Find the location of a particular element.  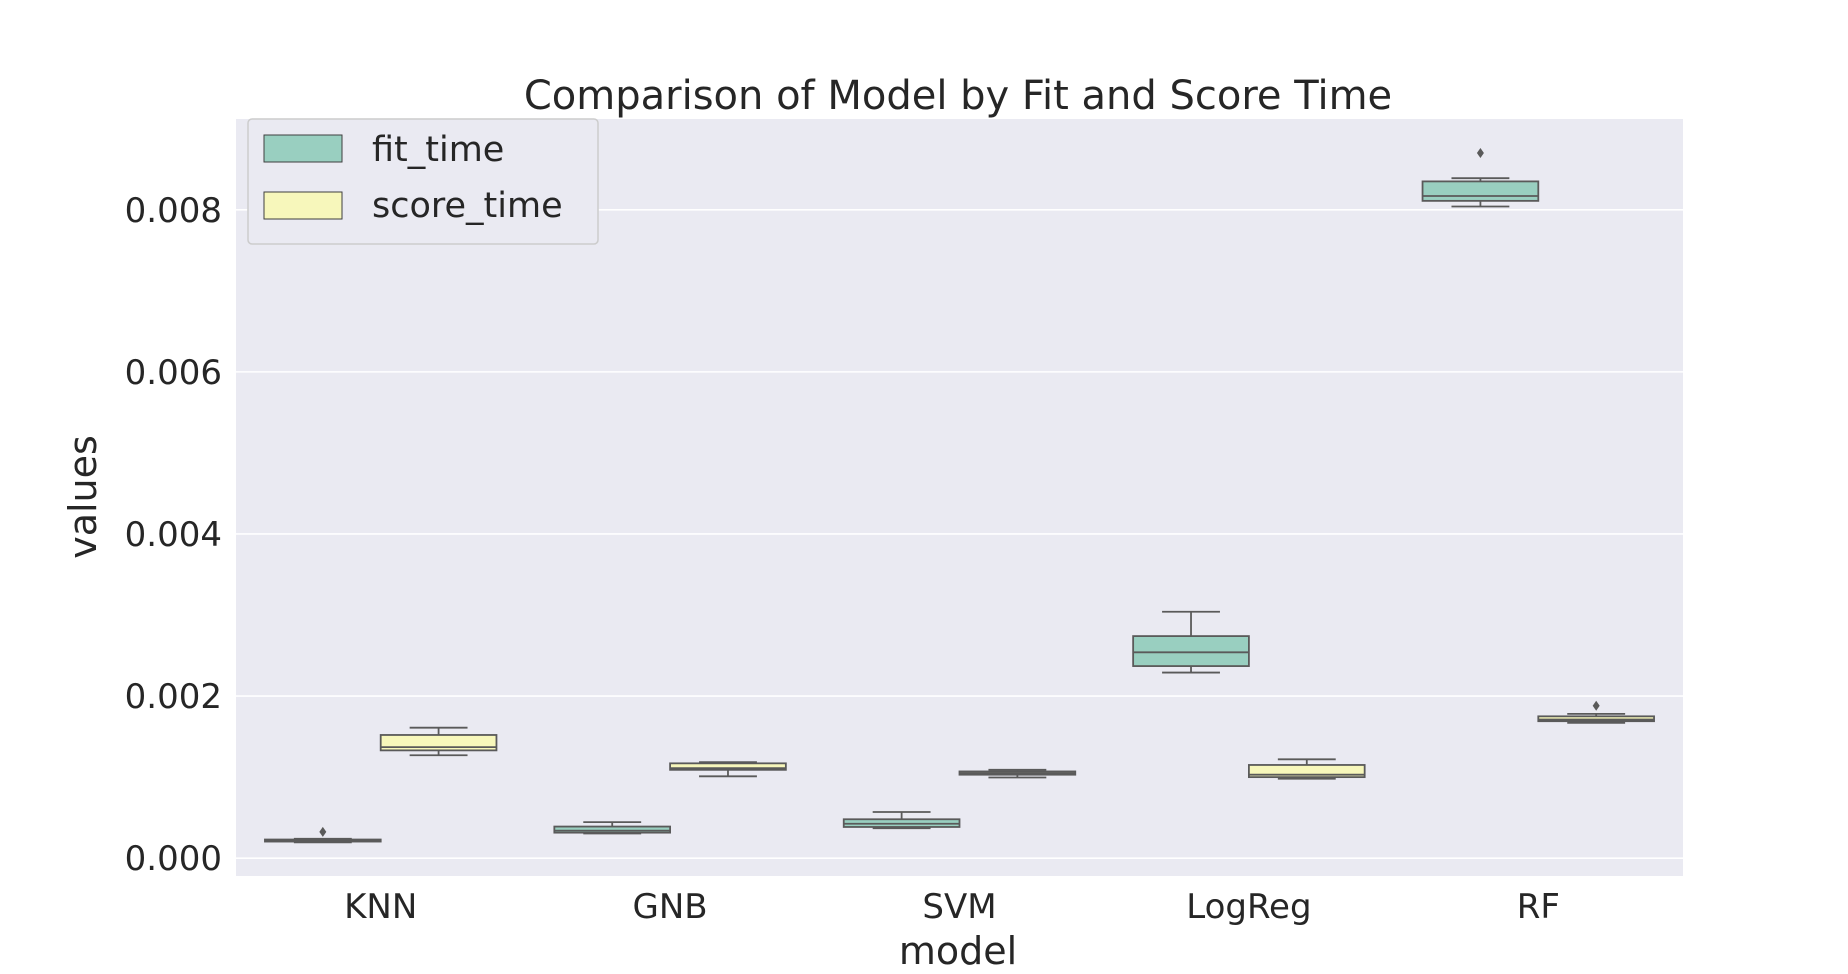

box-fit_time-SVM is located at coordinates (901, 820).